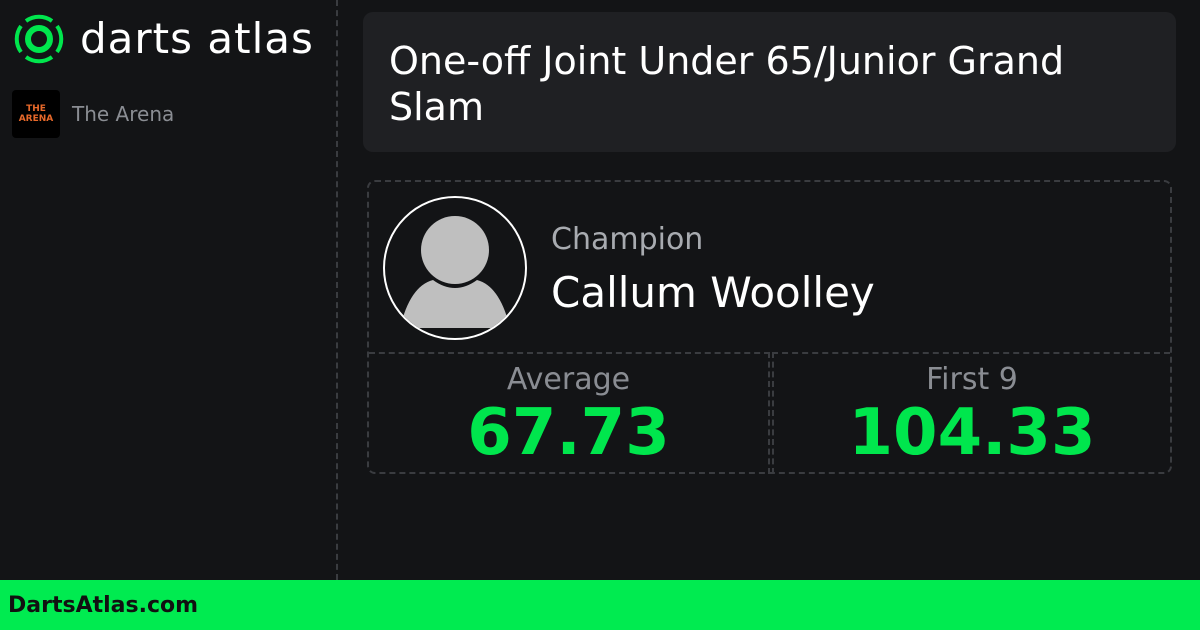 The width and height of the screenshot is (1200, 630). What do you see at coordinates (455, 272) in the screenshot?
I see `default-user-icon` at bounding box center [455, 272].